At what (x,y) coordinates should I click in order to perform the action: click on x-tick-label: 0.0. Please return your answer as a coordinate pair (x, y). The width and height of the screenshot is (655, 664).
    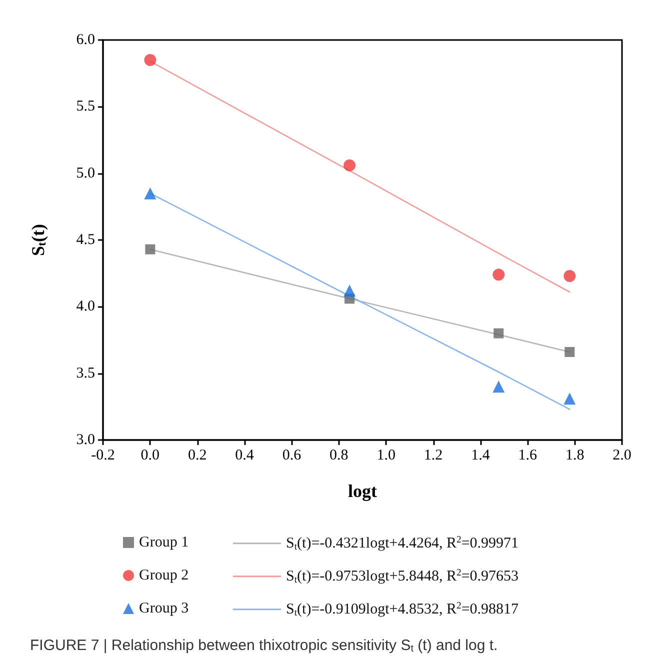
    Looking at the image, I should click on (150, 456).